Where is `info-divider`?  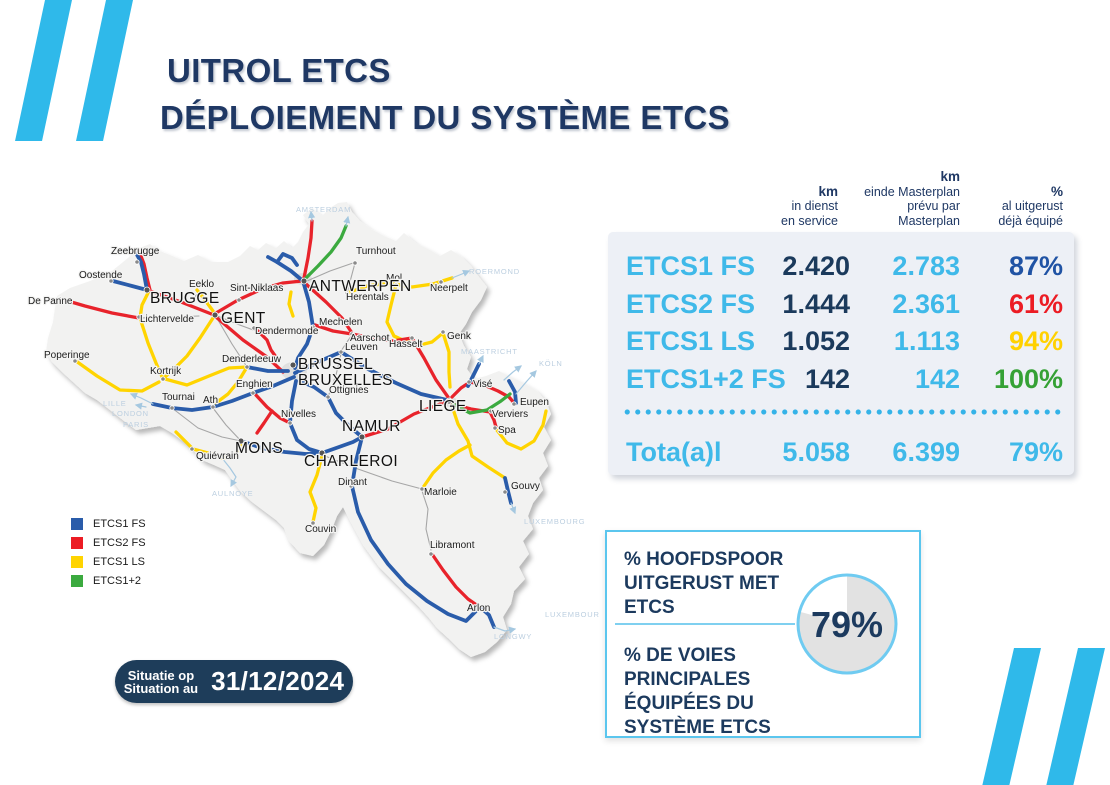 info-divider is located at coordinates (705, 624).